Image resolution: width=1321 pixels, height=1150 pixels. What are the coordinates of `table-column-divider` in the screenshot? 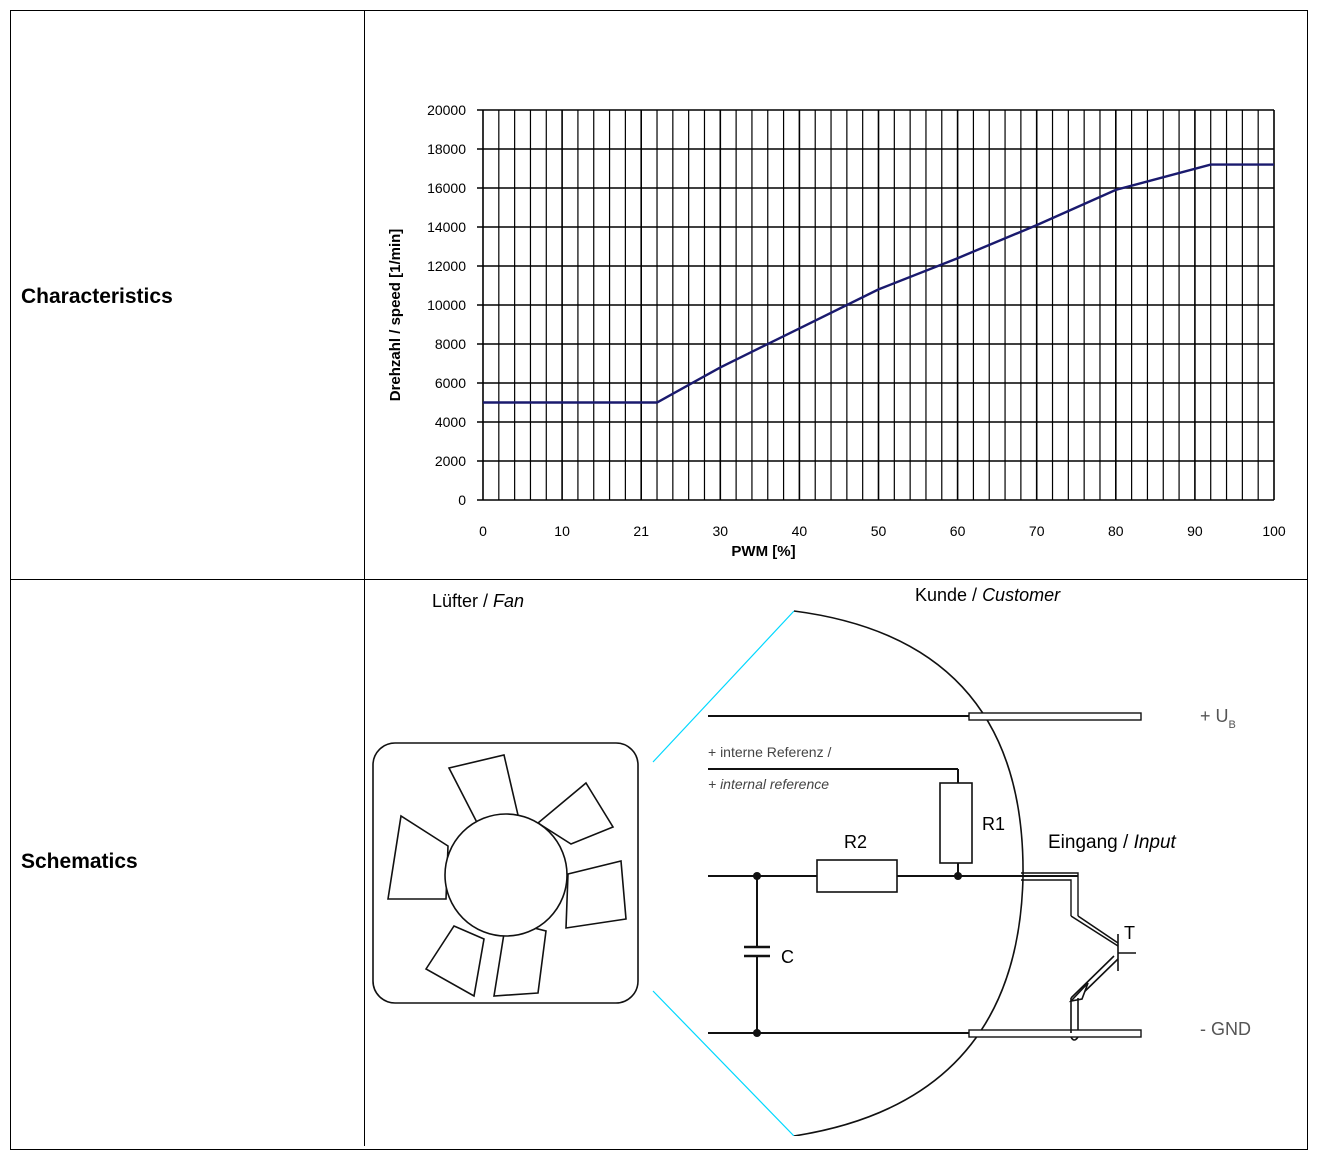 It's located at (364, 578).